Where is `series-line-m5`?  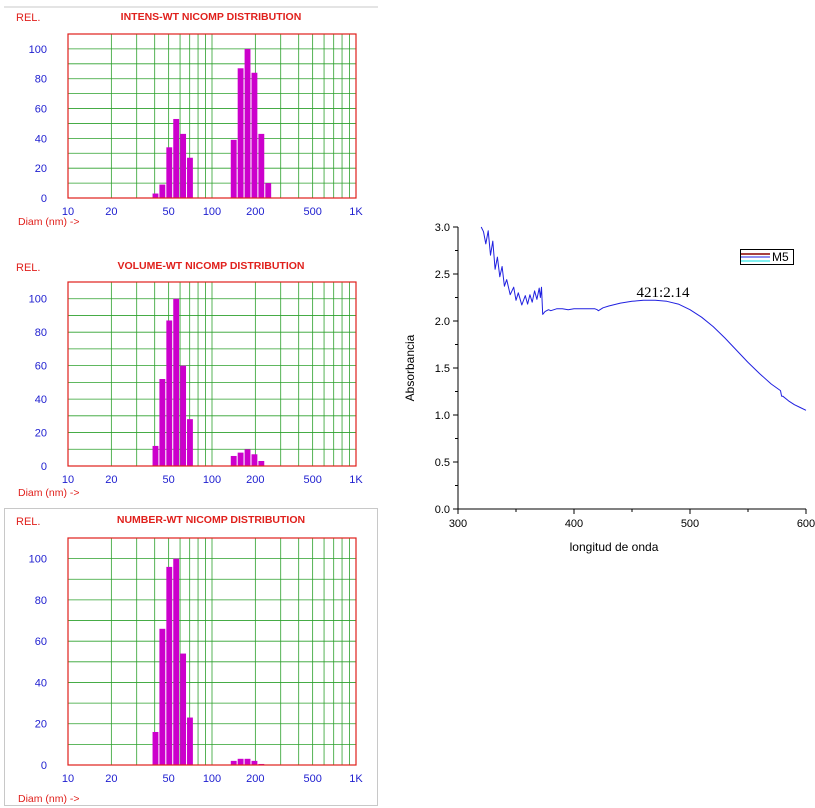
series-line-m5 is located at coordinates (643, 318).